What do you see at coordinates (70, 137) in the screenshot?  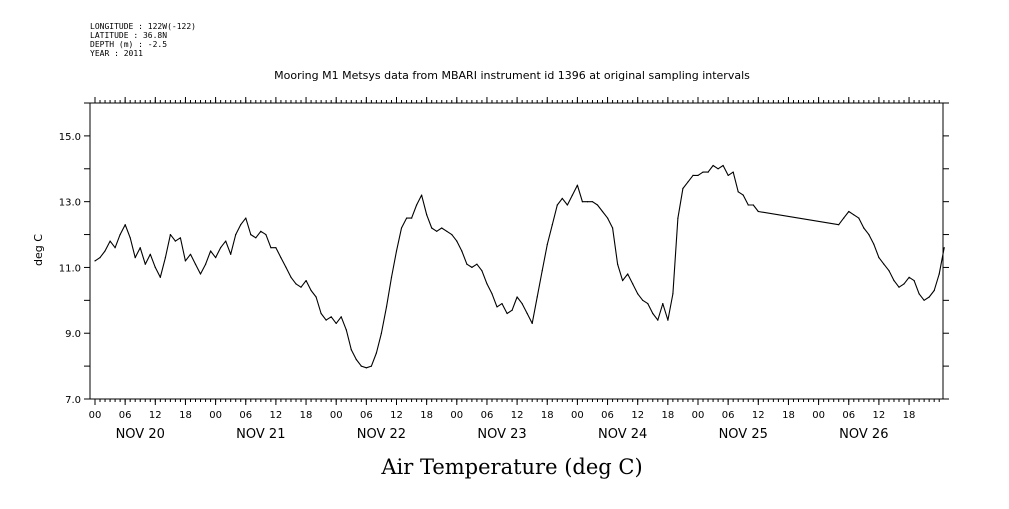 I see `y-tick-label: 15.0` at bounding box center [70, 137].